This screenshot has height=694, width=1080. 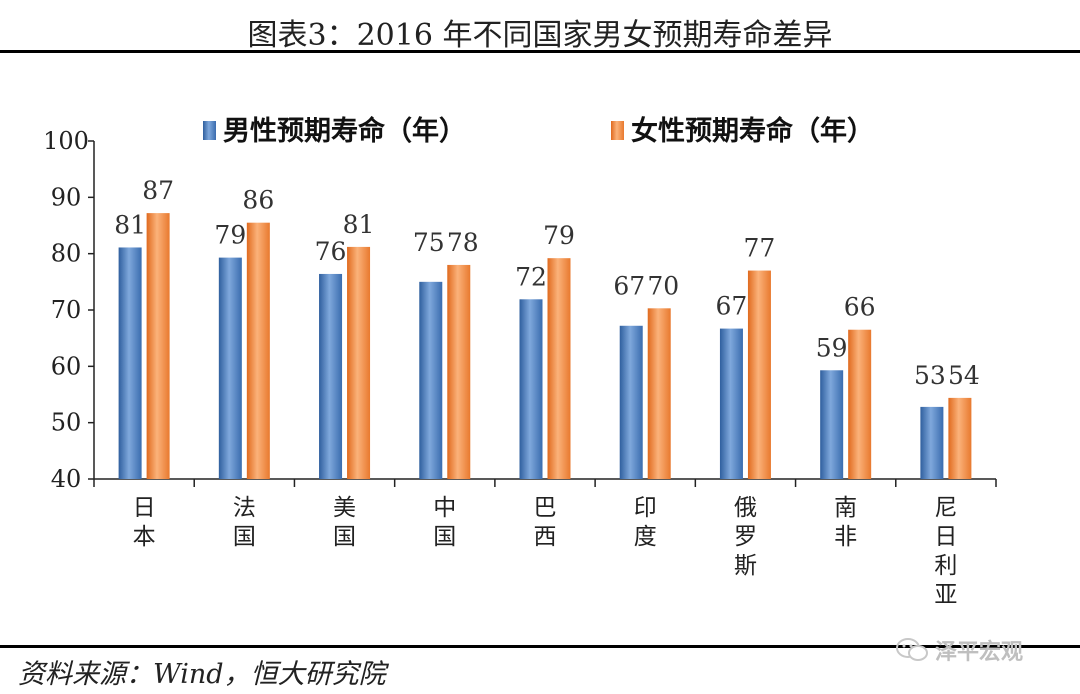 I want to click on x-category-label: 印度, so click(x=645, y=522).